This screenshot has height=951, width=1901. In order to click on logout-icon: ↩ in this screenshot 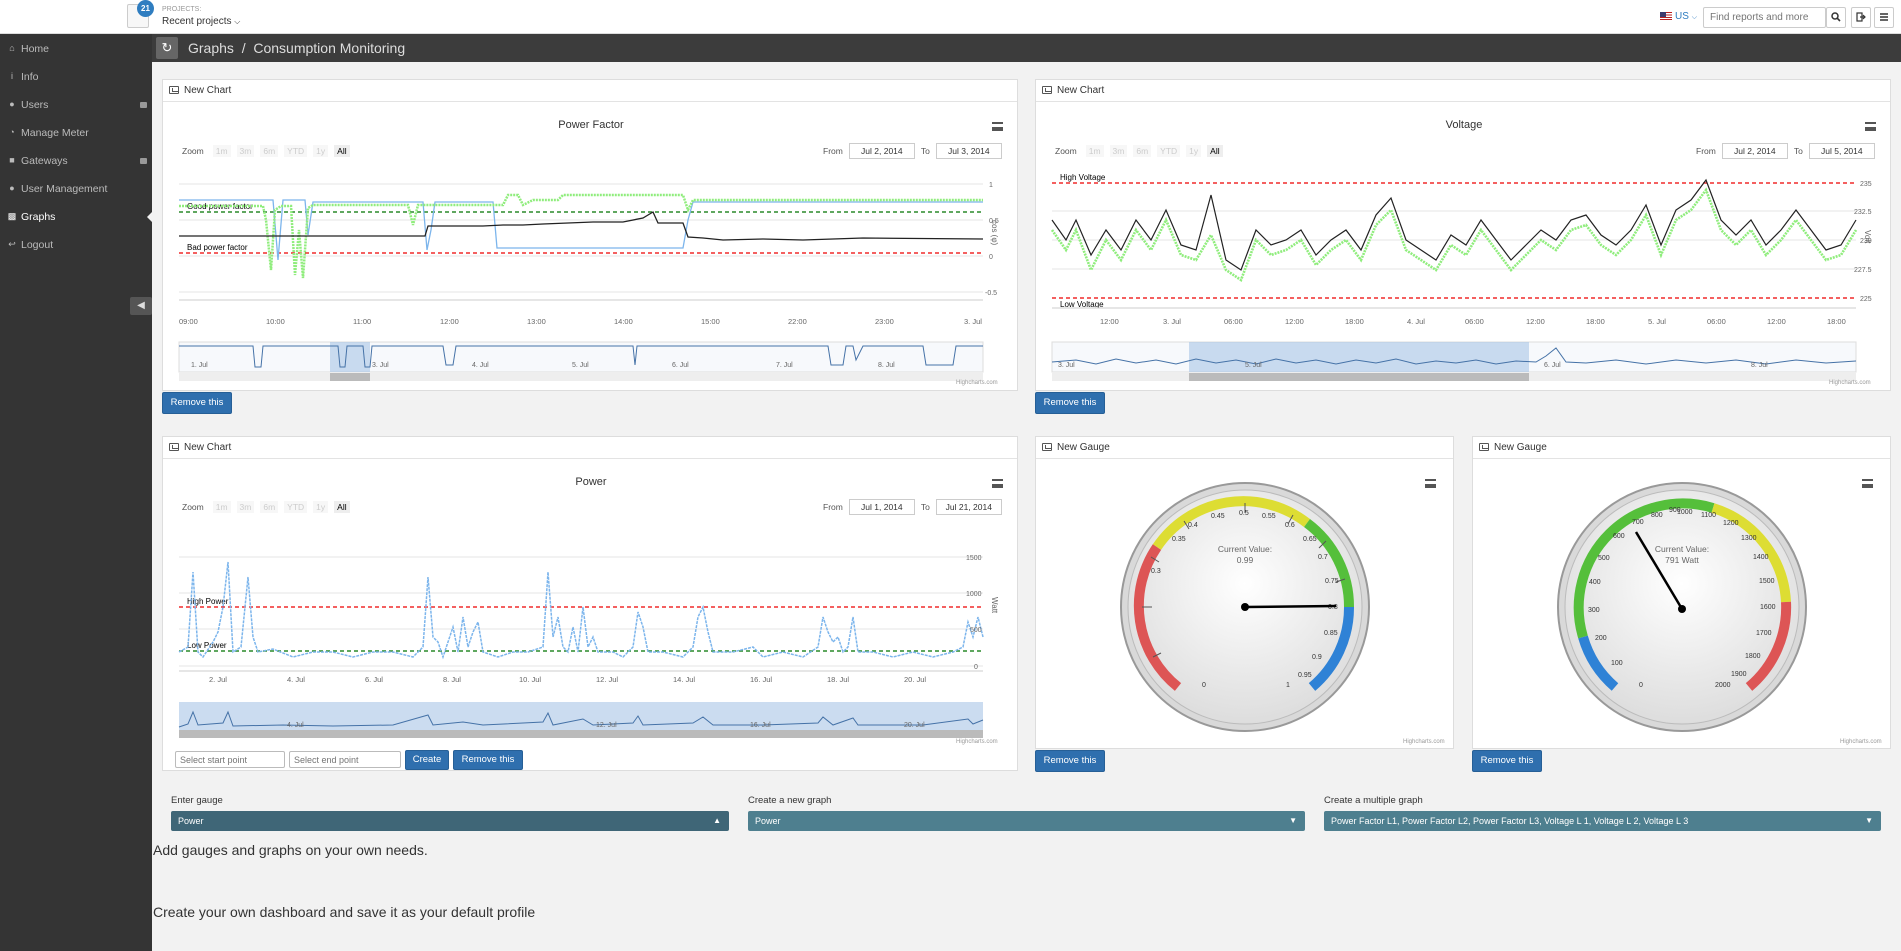, I will do `click(12, 244)`.